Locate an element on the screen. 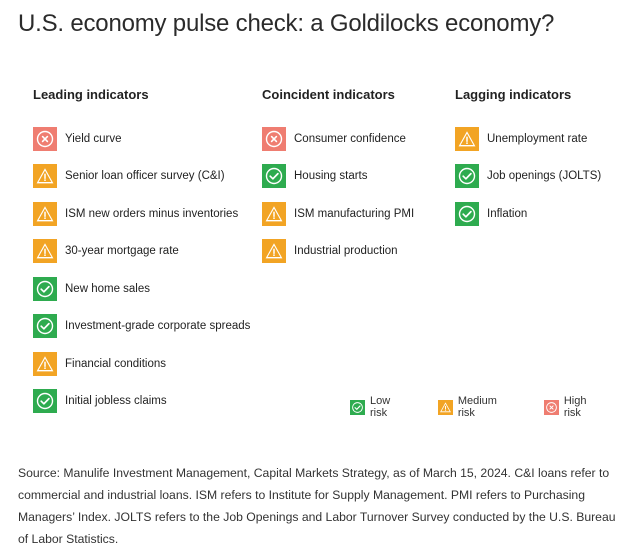  column-heading: Leading indicators is located at coordinates (91, 94).